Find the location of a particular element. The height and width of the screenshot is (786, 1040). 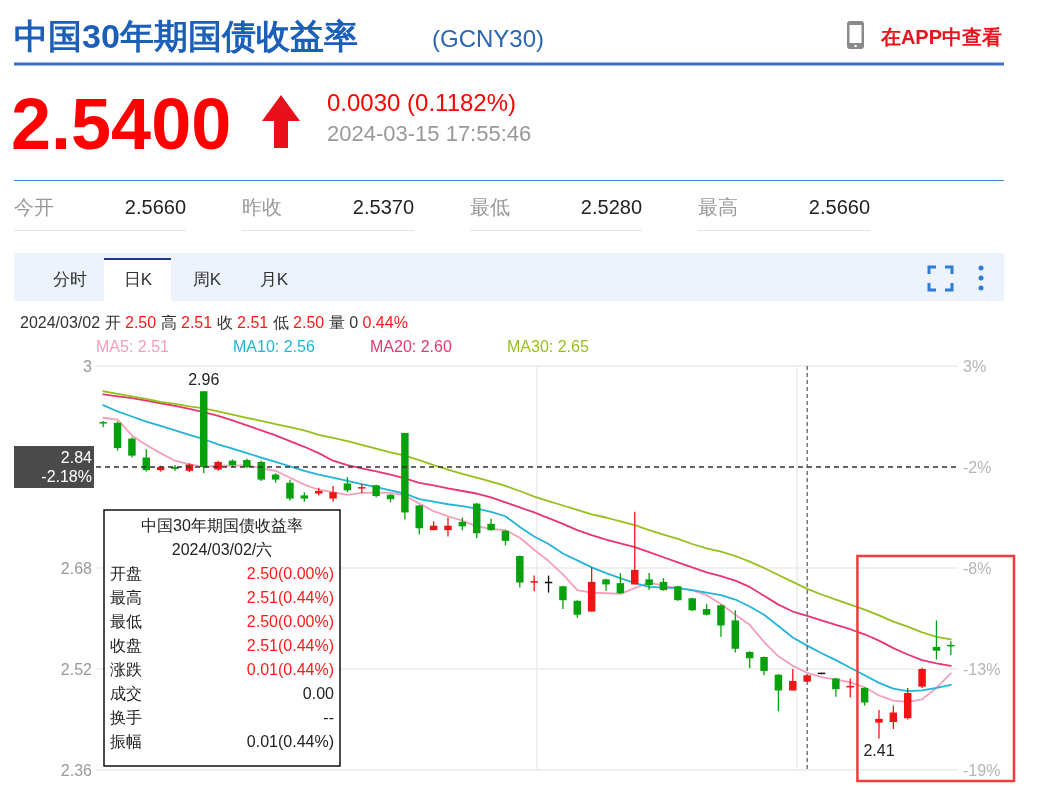

annotation: 2.5370 is located at coordinates (383, 207).